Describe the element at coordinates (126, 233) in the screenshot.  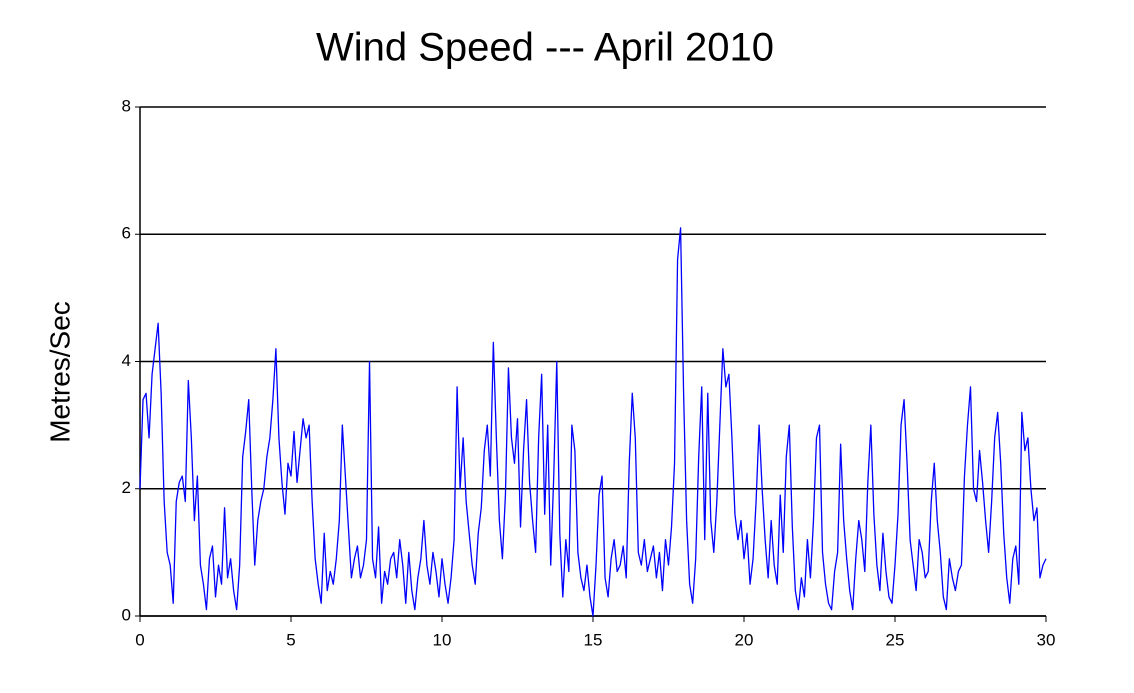
I see `y-tick-label: 6` at that location.